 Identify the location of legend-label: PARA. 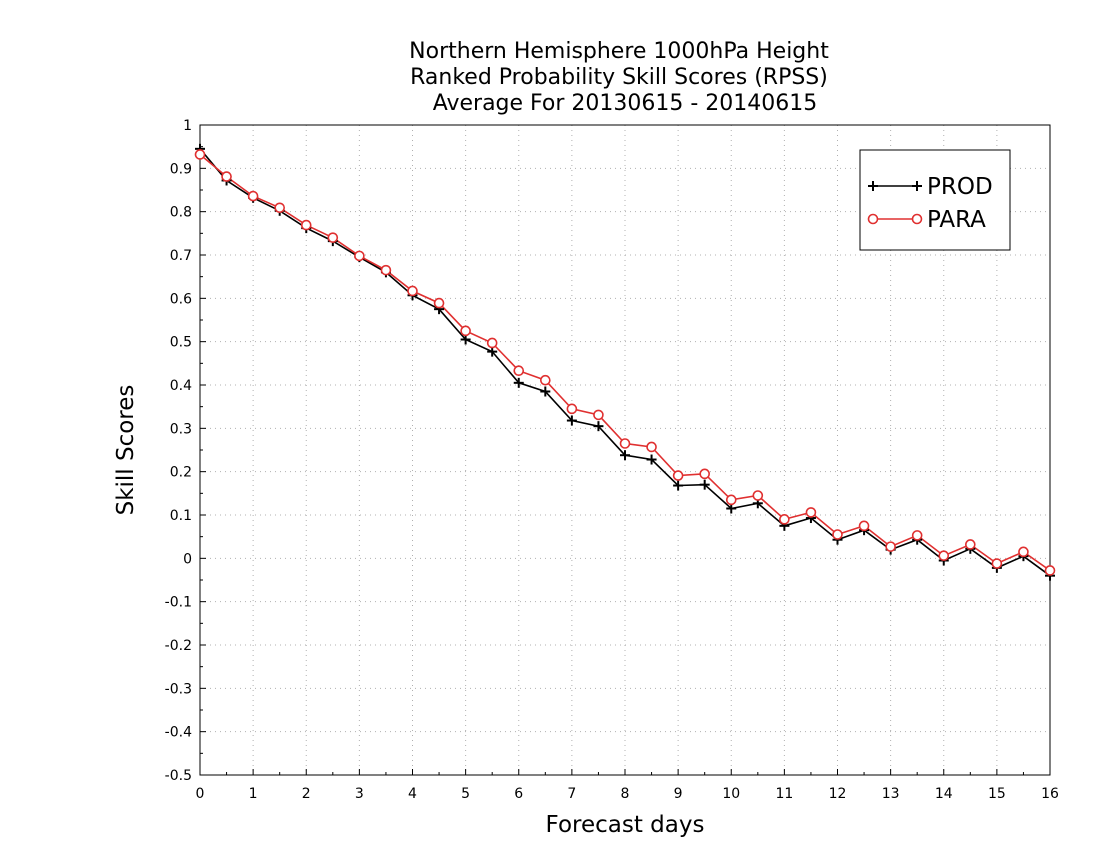
(956, 220).